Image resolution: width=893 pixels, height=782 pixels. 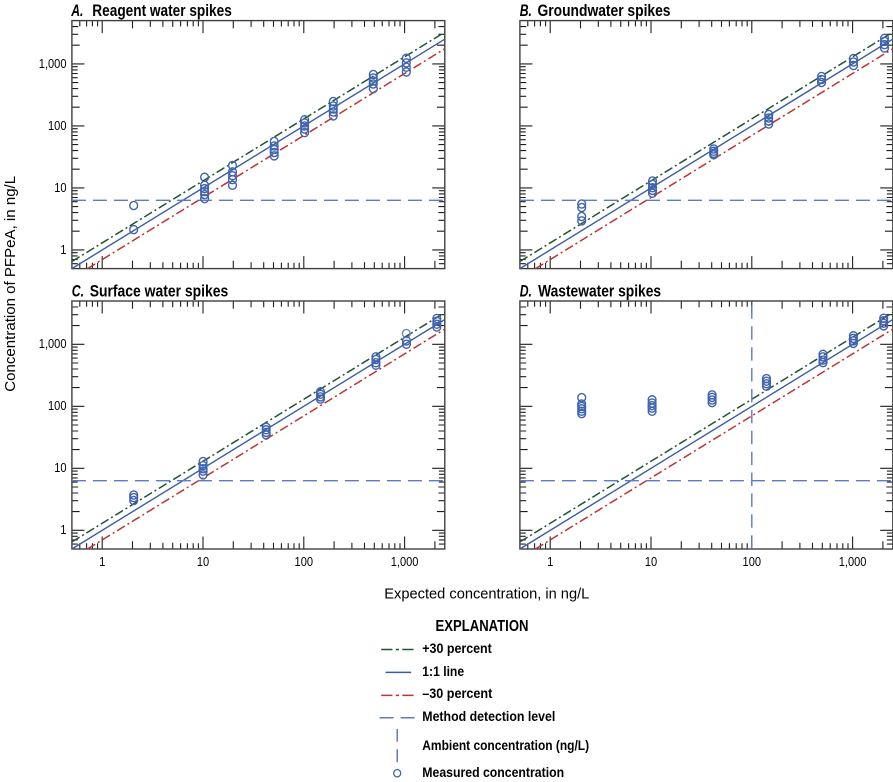 I want to click on svg-text:Concentration of PFPeA, in ng/: Concentration of PFPeA, in ng/L, so click(x=11, y=284).